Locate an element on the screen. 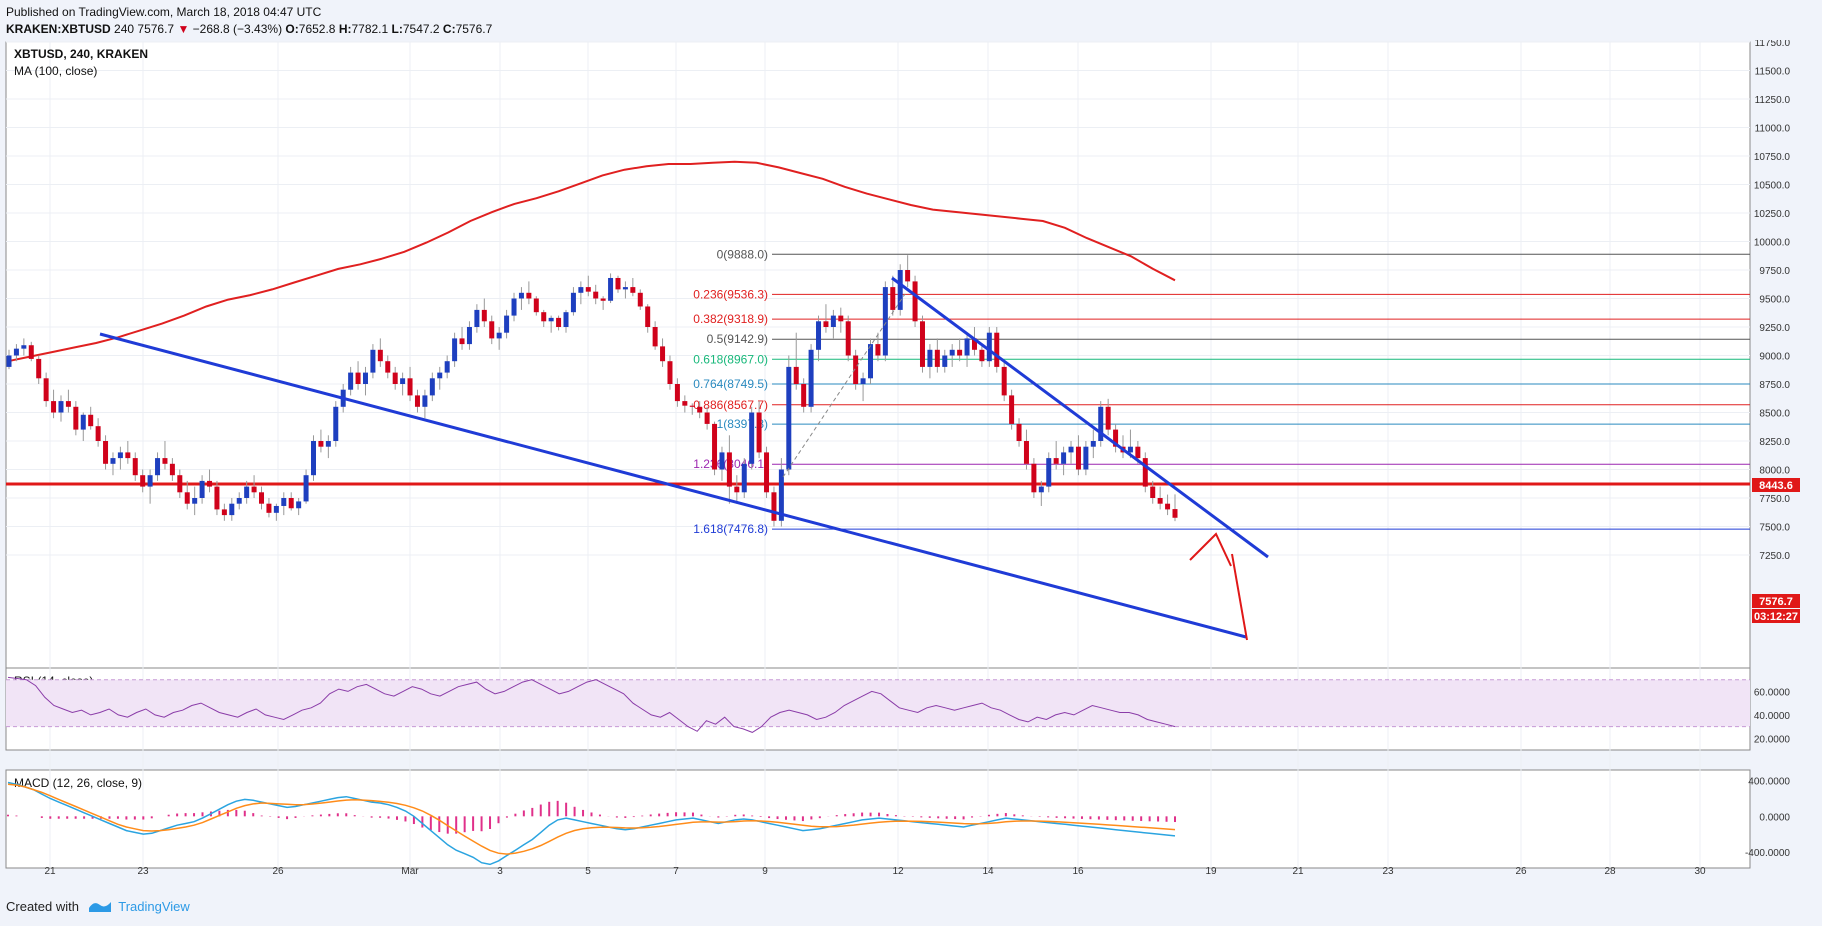  macd-pane is located at coordinates (878, 819).